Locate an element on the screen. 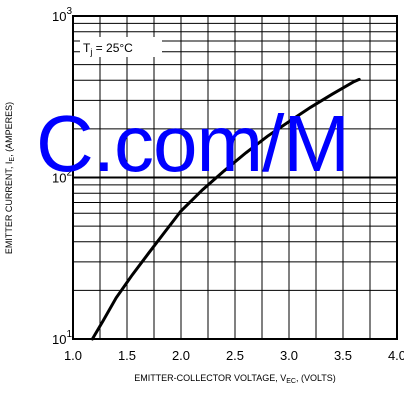  x-tick-labels: 1.0 1.5 2.0 2.5 3.0 3.5 4.0 is located at coordinates (234, 355).